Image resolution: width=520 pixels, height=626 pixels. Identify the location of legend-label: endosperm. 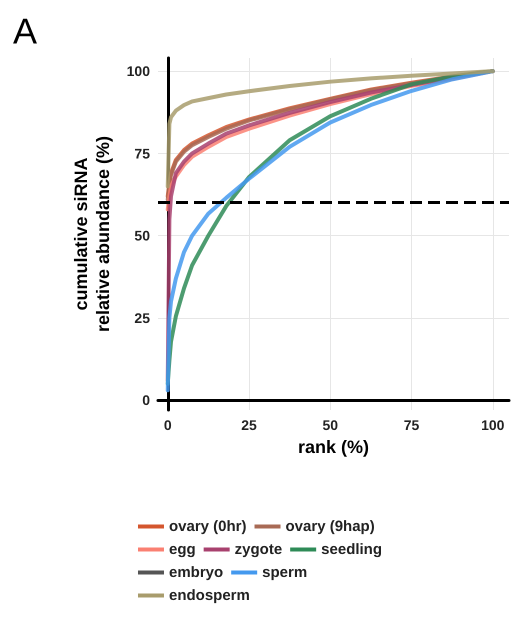
(209, 595).